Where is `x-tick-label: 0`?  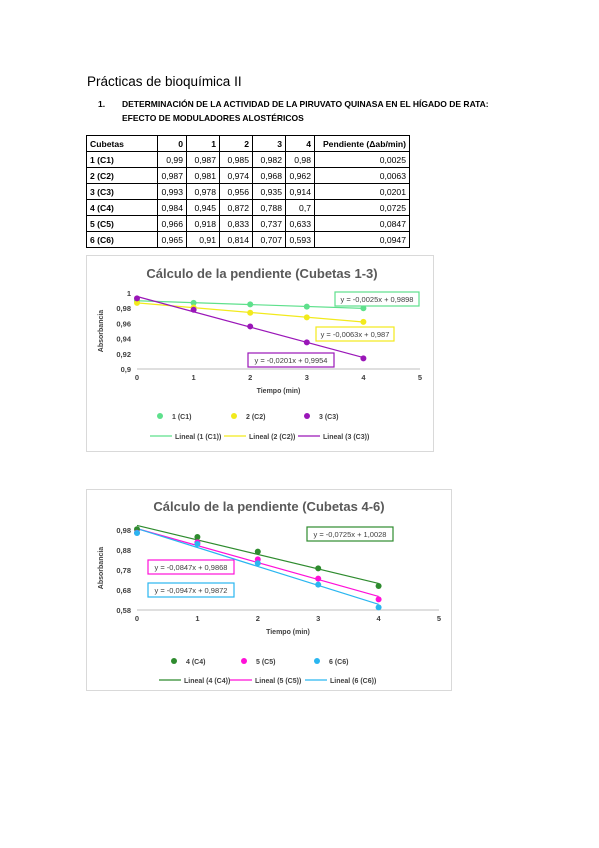 x-tick-label: 0 is located at coordinates (137, 618).